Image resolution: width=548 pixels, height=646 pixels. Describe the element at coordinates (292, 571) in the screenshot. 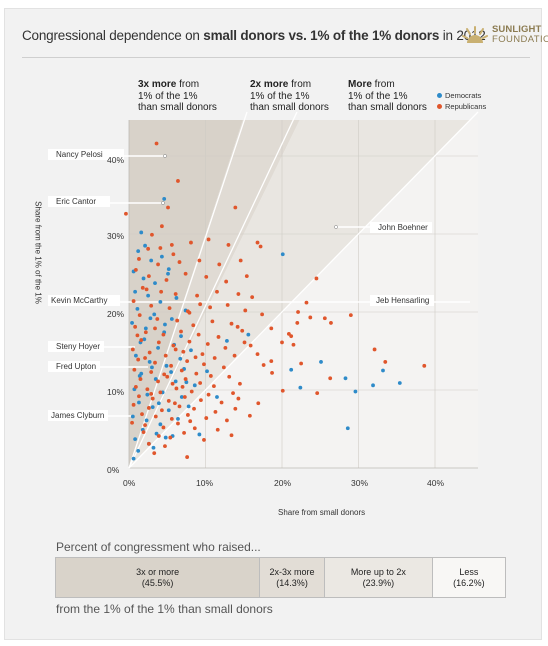

I see `segment-2x3x-label: 2x-3x more` at that location.